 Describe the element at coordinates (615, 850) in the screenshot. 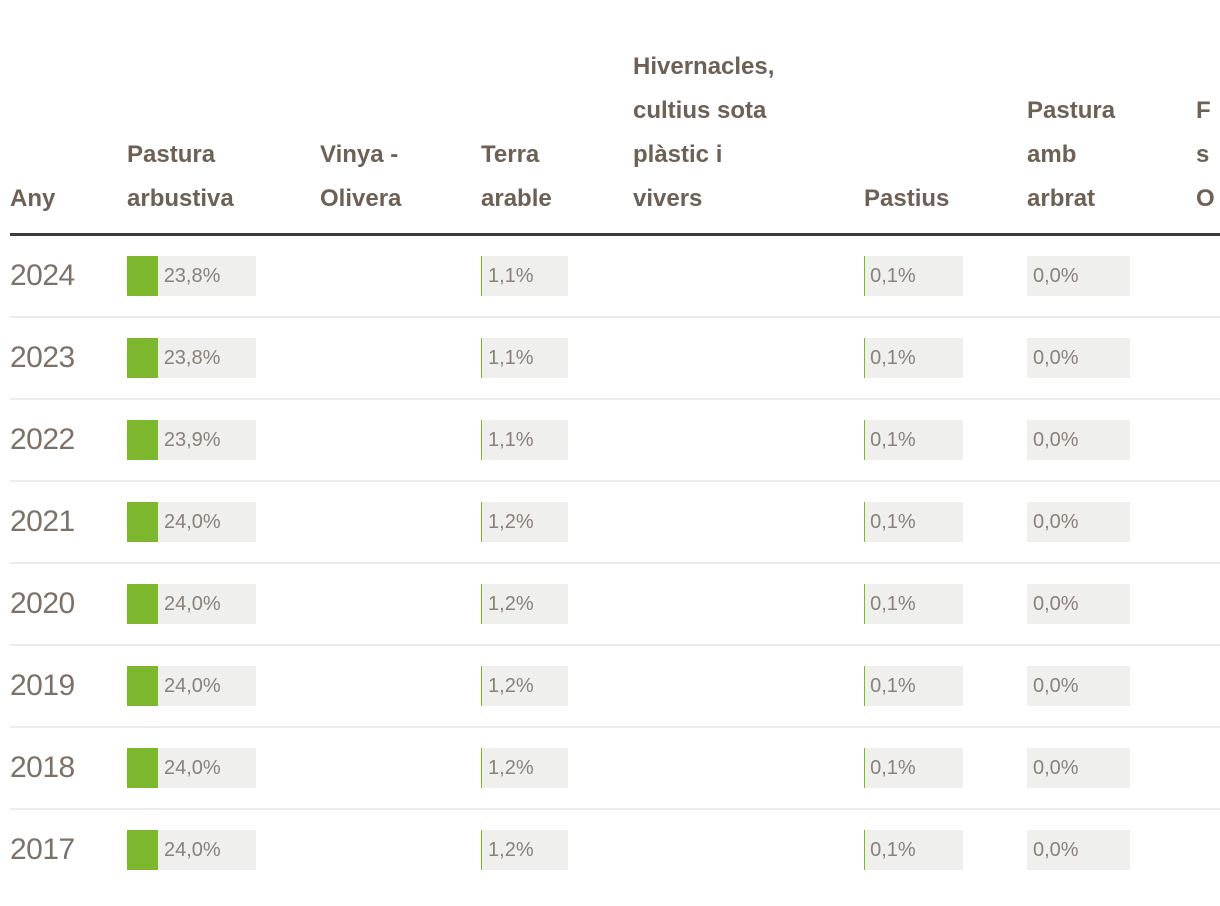

I see `table-row: 2017 24,0% 1,2% 0,1% 0,0%` at that location.